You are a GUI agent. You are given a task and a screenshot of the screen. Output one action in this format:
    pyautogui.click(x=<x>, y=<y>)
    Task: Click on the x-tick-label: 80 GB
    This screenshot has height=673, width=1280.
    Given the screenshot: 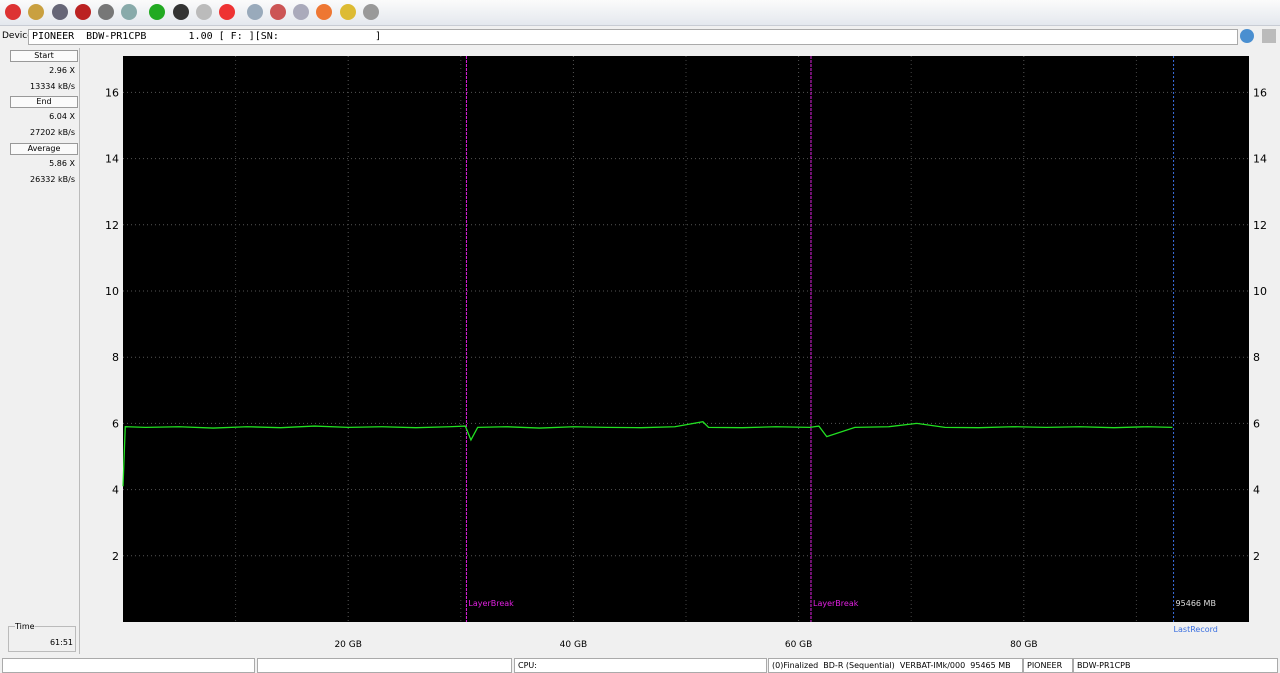 What is the action you would take?
    pyautogui.click(x=1023, y=645)
    